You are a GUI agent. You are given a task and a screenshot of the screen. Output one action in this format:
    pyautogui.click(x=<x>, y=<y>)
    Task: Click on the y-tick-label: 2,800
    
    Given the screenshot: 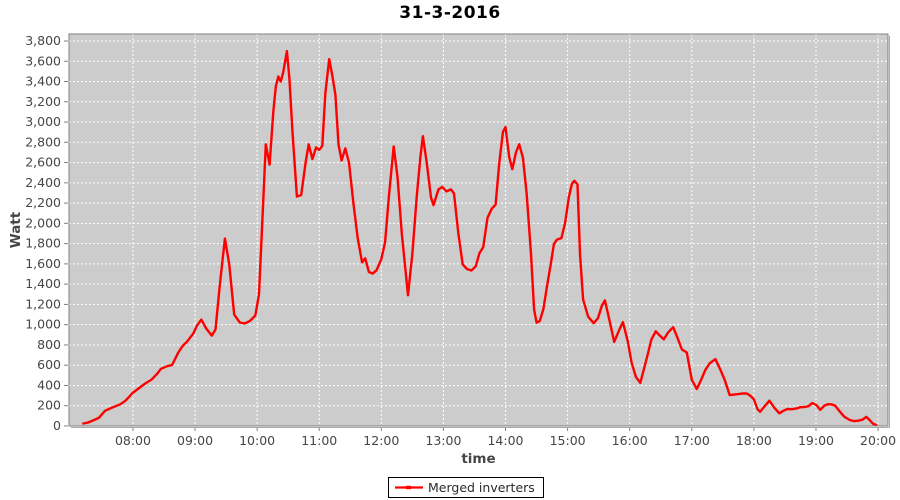 What is the action you would take?
    pyautogui.click(x=43, y=141)
    